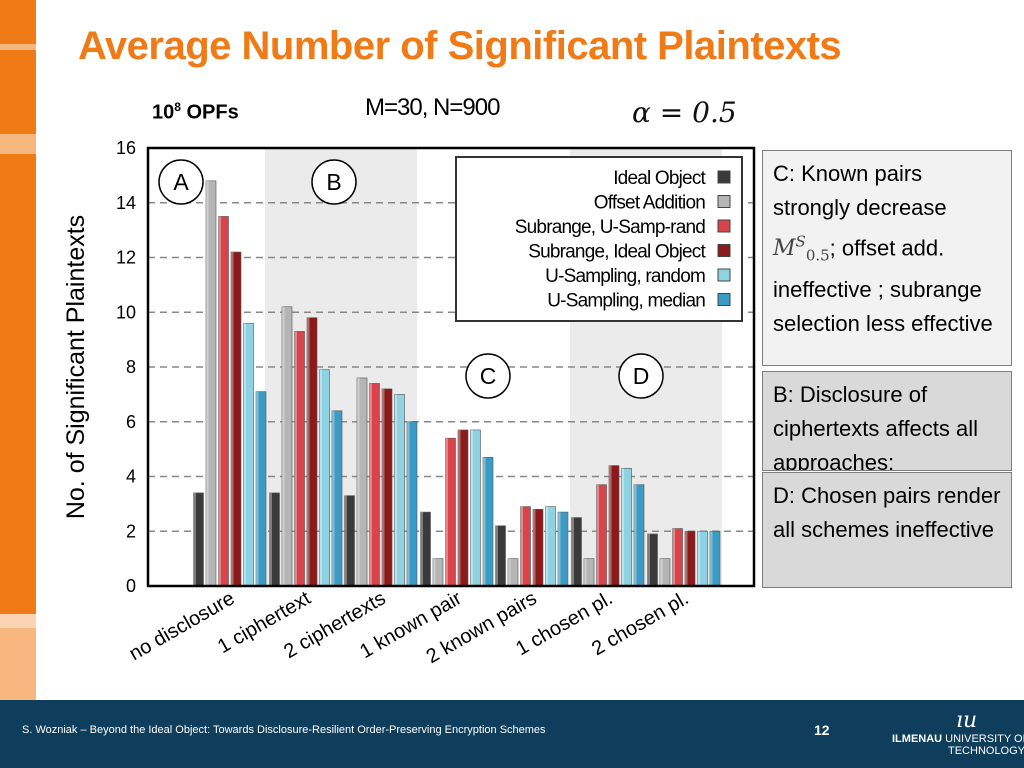 The height and width of the screenshot is (768, 1024). What do you see at coordinates (126, 312) in the screenshot?
I see `y-tick-label-10: 10` at bounding box center [126, 312].